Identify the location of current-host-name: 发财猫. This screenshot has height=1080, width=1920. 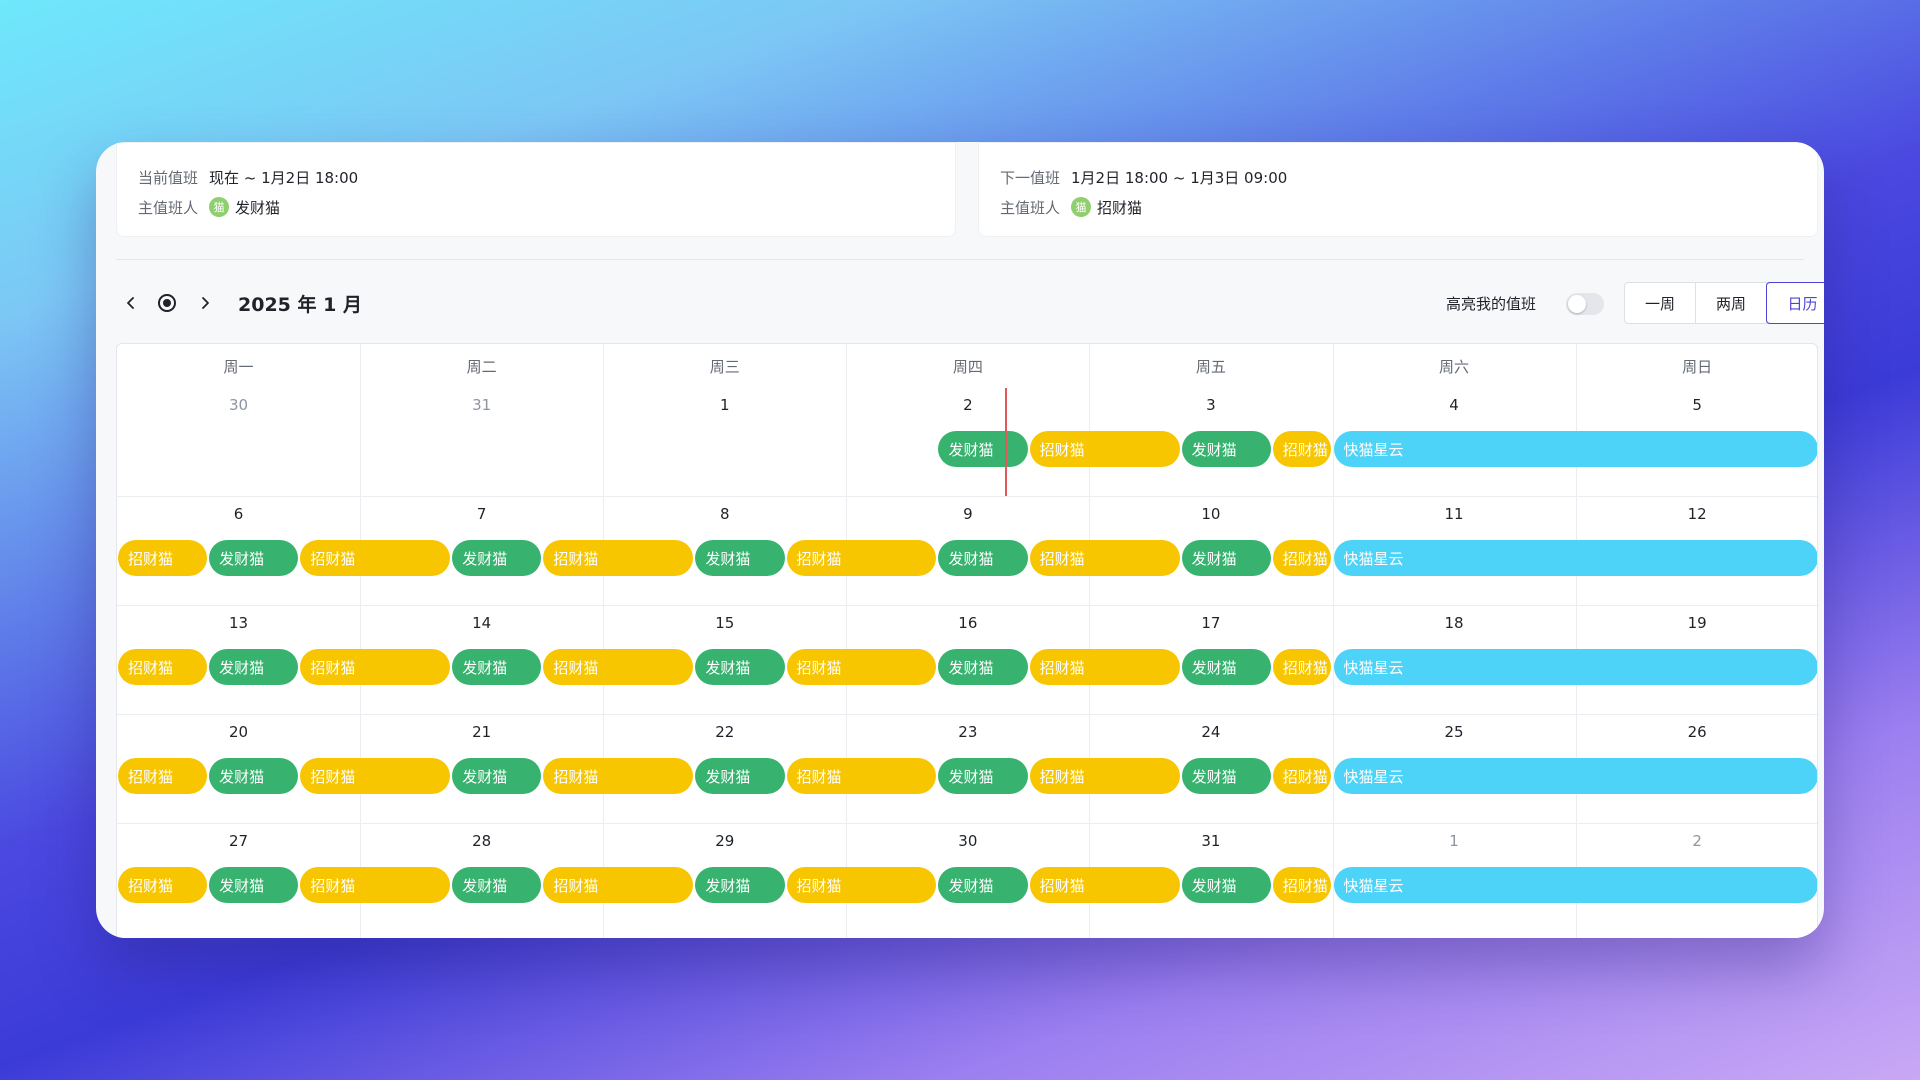
(258, 207).